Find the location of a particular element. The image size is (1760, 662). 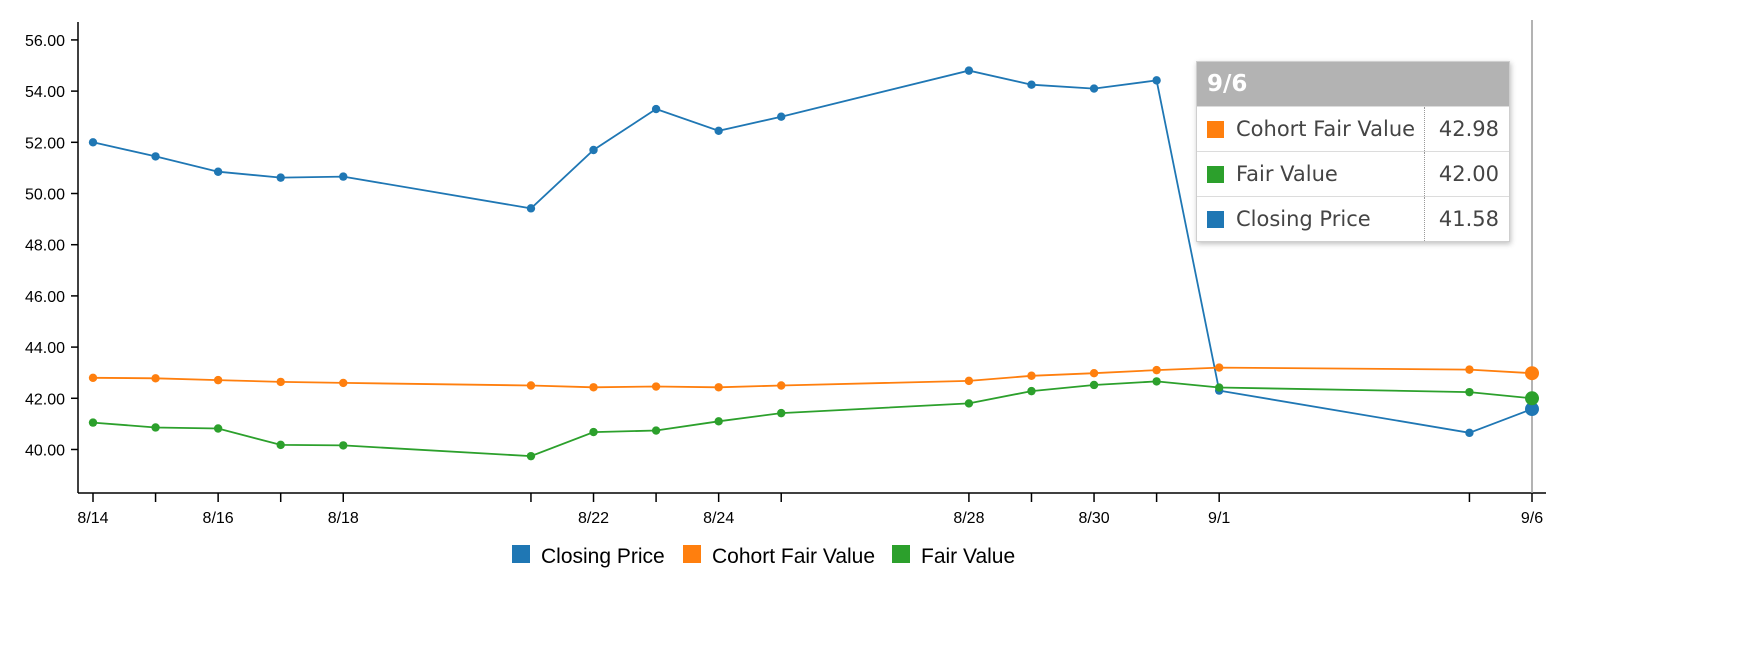

series-fair-value is located at coordinates (813, 419).